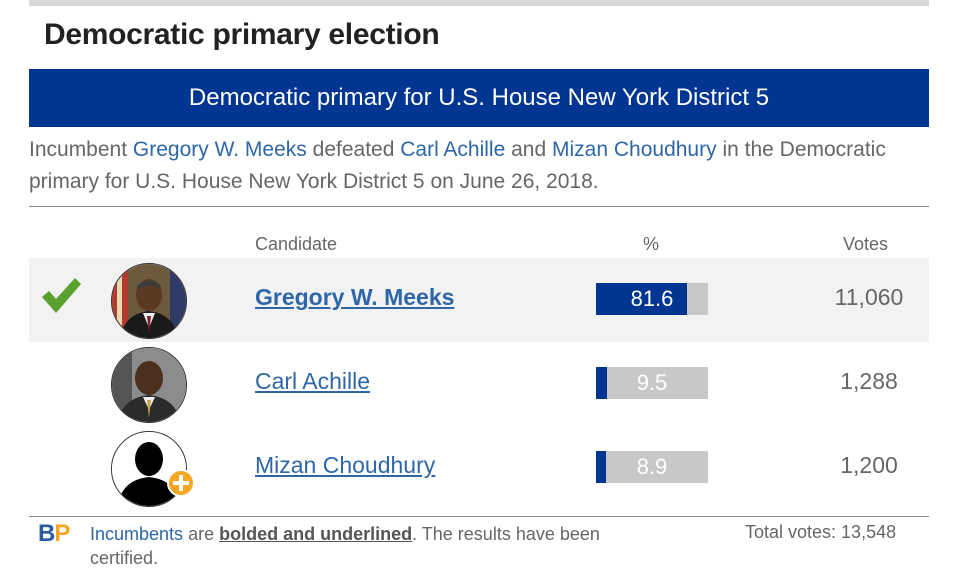 This screenshot has width=974, height=570. What do you see at coordinates (821, 532) in the screenshot?
I see `total-votes: Total votes: 13,548` at bounding box center [821, 532].